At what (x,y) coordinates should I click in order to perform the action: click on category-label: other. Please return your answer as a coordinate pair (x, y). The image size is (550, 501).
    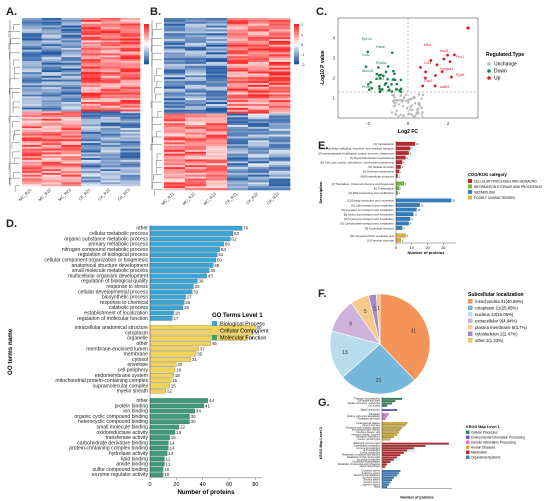
    Looking at the image, I should click on (142, 344).